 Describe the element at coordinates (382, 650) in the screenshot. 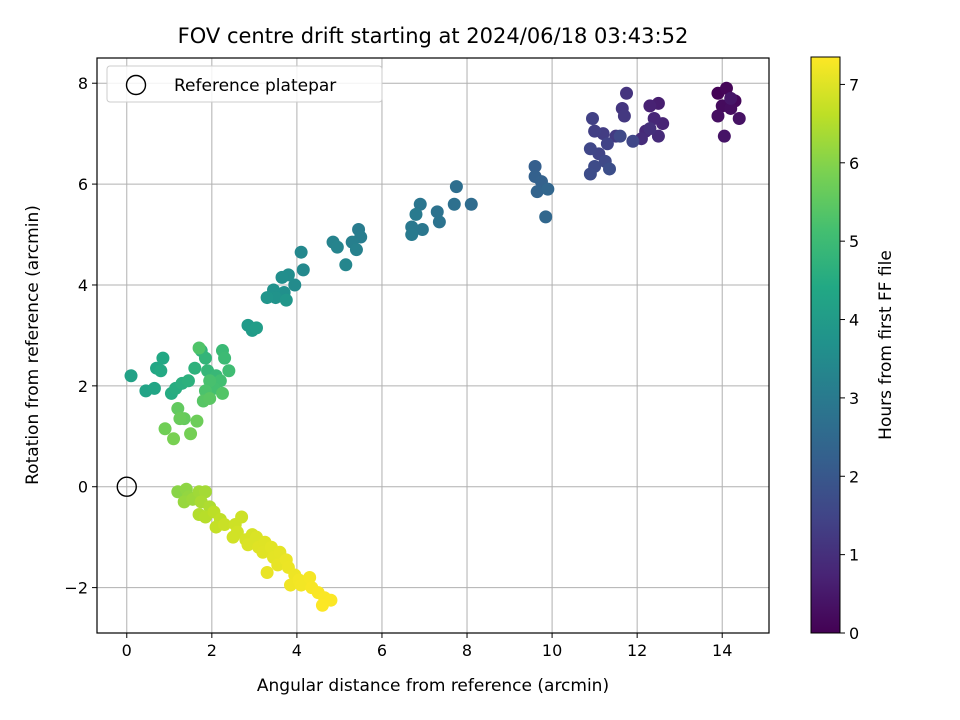

I see `x-tick-label: 6` at that location.